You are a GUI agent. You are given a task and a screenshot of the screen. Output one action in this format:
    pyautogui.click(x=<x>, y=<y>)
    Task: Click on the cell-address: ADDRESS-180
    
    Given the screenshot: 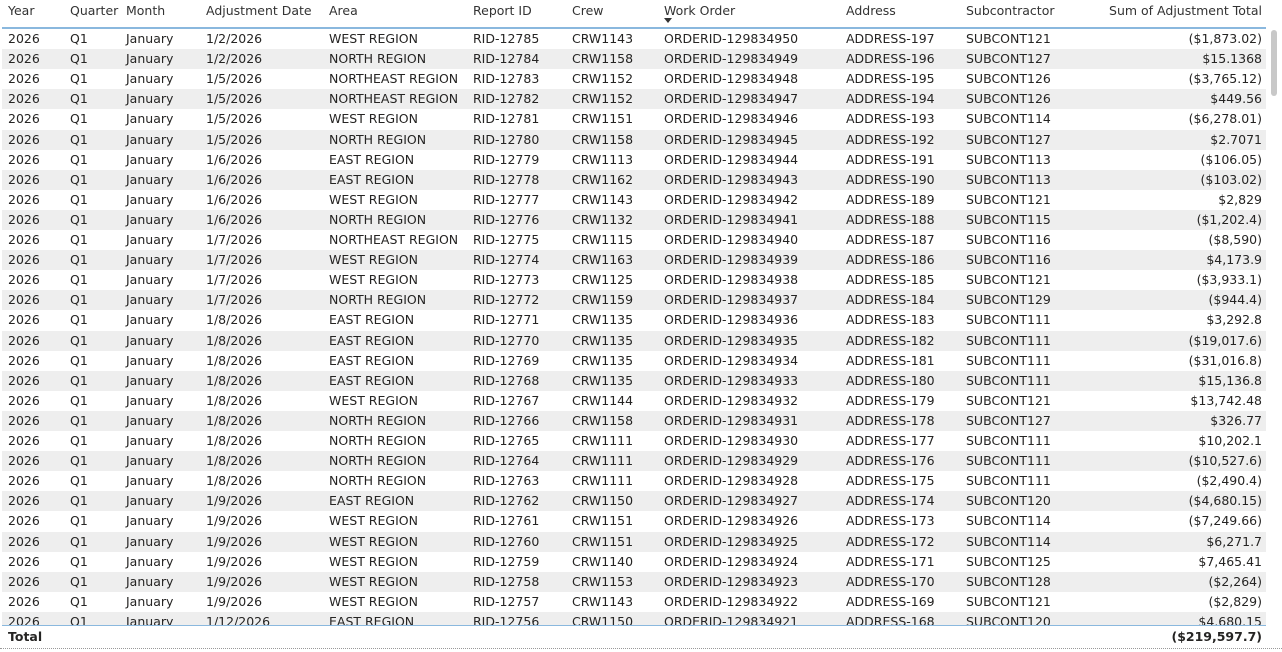 What is the action you would take?
    pyautogui.click(x=890, y=380)
    